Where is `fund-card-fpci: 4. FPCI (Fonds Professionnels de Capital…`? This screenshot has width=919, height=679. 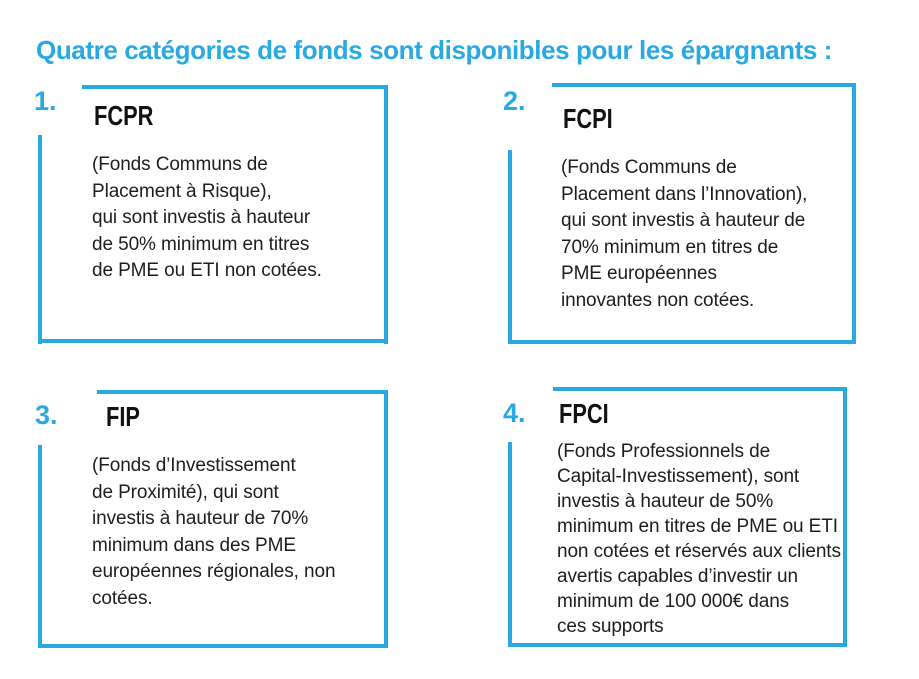 fund-card-fpci: 4. FPCI (Fonds Professionnels de Capital… is located at coordinates (675, 517).